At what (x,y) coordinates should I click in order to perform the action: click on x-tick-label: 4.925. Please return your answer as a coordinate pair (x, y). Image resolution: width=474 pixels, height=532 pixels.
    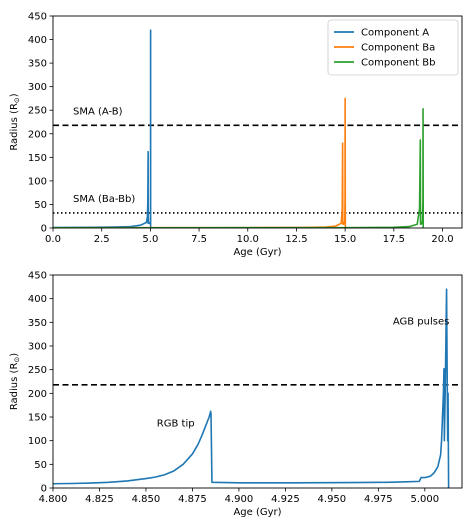
    Looking at the image, I should click on (285, 499).